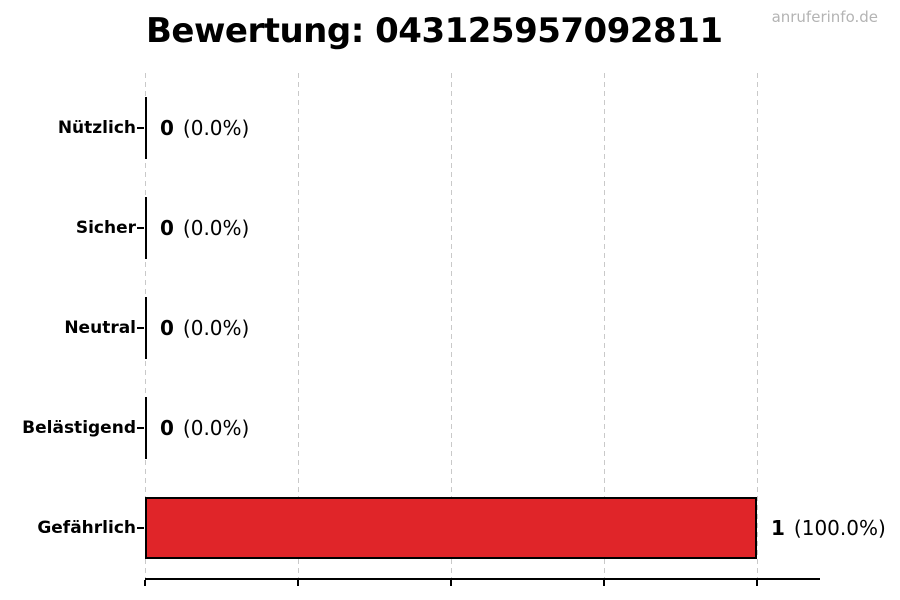  I want to click on value-label-belaestigend: 0 (0.0%), so click(204, 428).